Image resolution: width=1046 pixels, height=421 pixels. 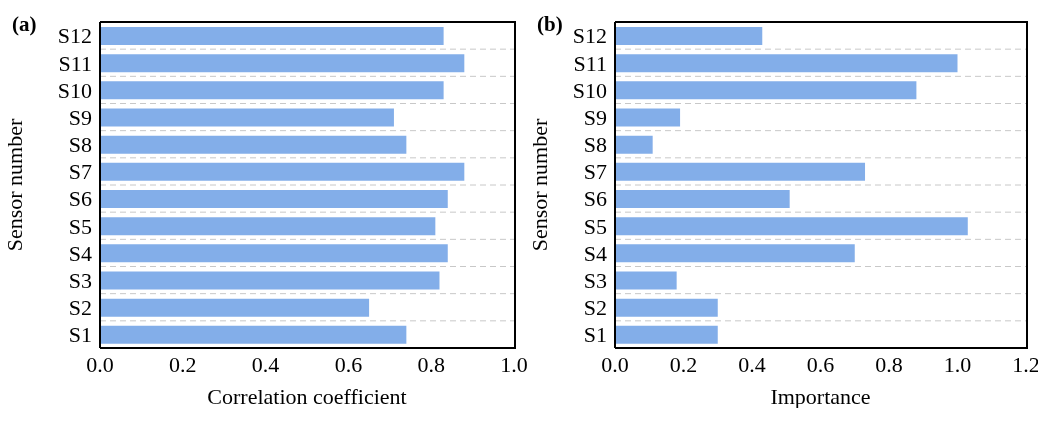 I want to click on x-axis-title: Correlation coefficient, so click(x=307, y=396).